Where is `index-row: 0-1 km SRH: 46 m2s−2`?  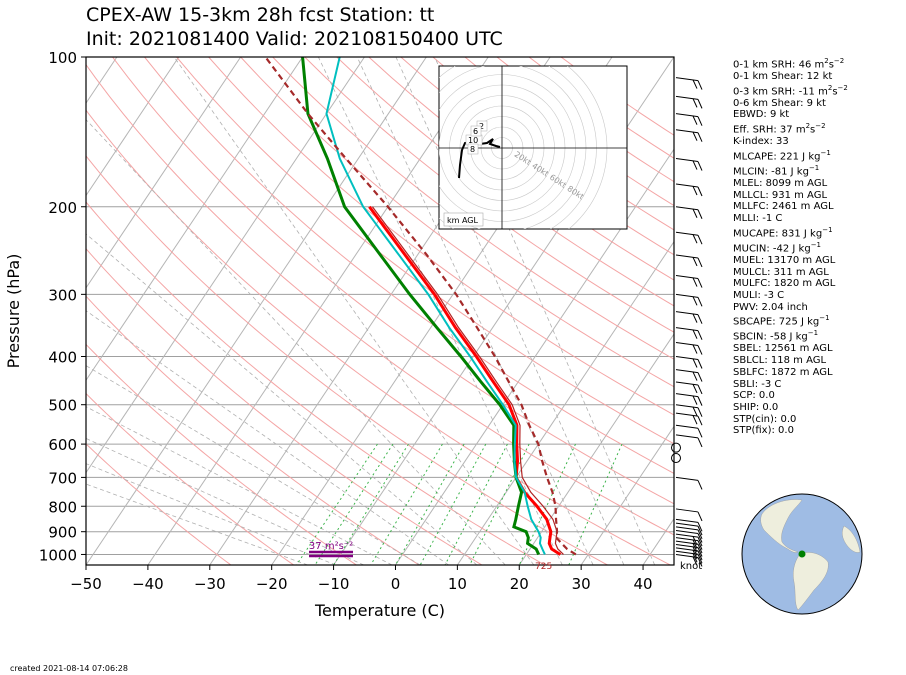
index-row: 0-1 km SRH: 46 m2s−2 is located at coordinates (818, 63).